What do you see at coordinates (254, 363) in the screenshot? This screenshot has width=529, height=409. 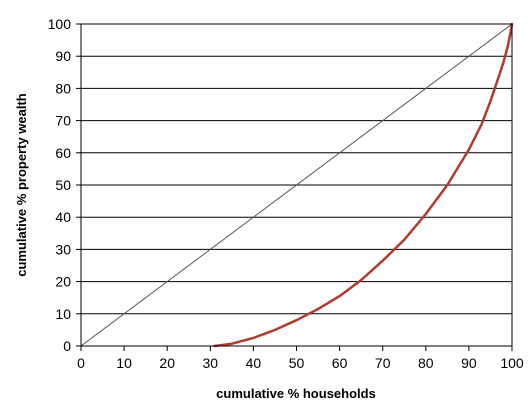 I see `x-tick-label-40: 40` at bounding box center [254, 363].